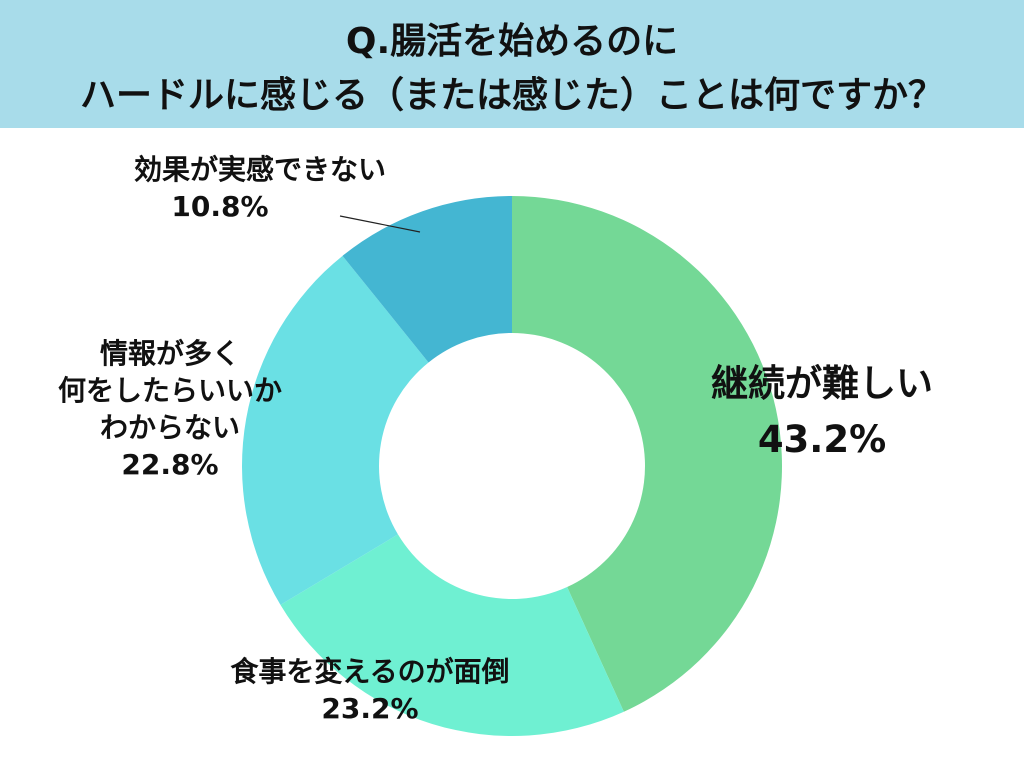  Describe the element at coordinates (380, 224) in the screenshot. I see `effect-leader-line` at that location.